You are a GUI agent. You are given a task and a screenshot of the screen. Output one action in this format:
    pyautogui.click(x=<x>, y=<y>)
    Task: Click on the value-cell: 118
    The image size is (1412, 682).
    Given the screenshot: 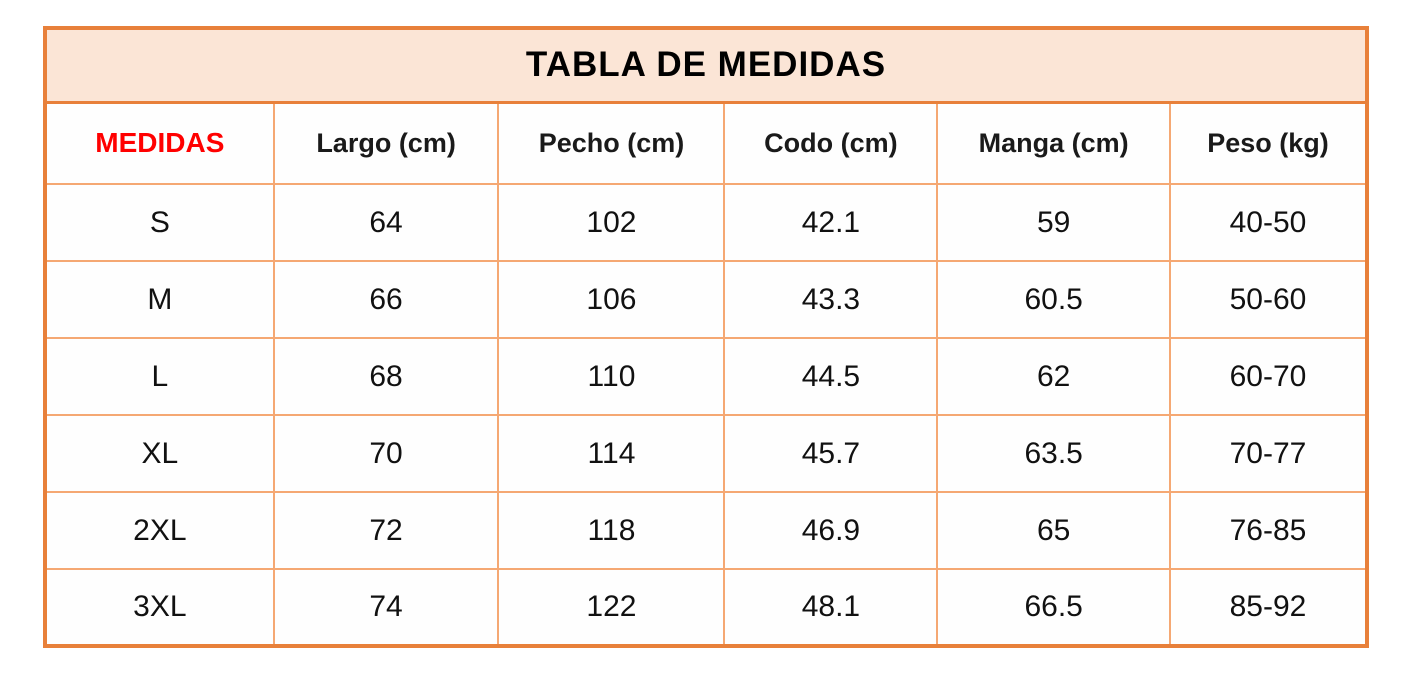 What is the action you would take?
    pyautogui.click(x=611, y=530)
    